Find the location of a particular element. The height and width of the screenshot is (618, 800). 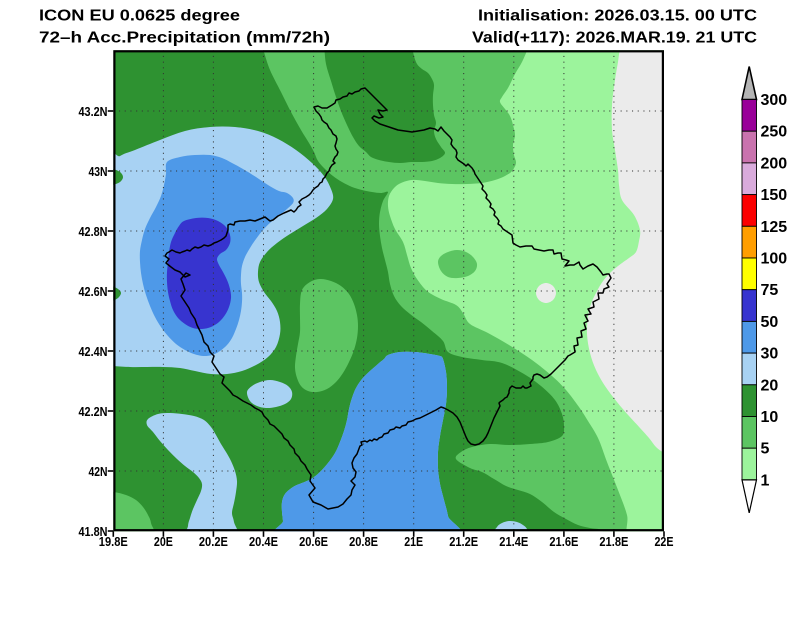

svg-text: 41.8N is located at coordinates (93, 531).